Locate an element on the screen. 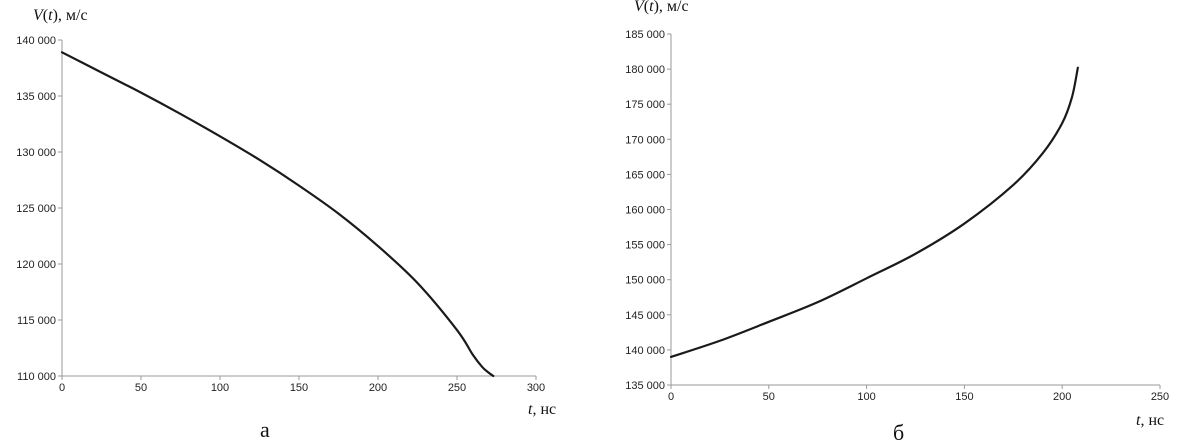 This screenshot has height=442, width=1193. panel-label: а is located at coordinates (265, 429).